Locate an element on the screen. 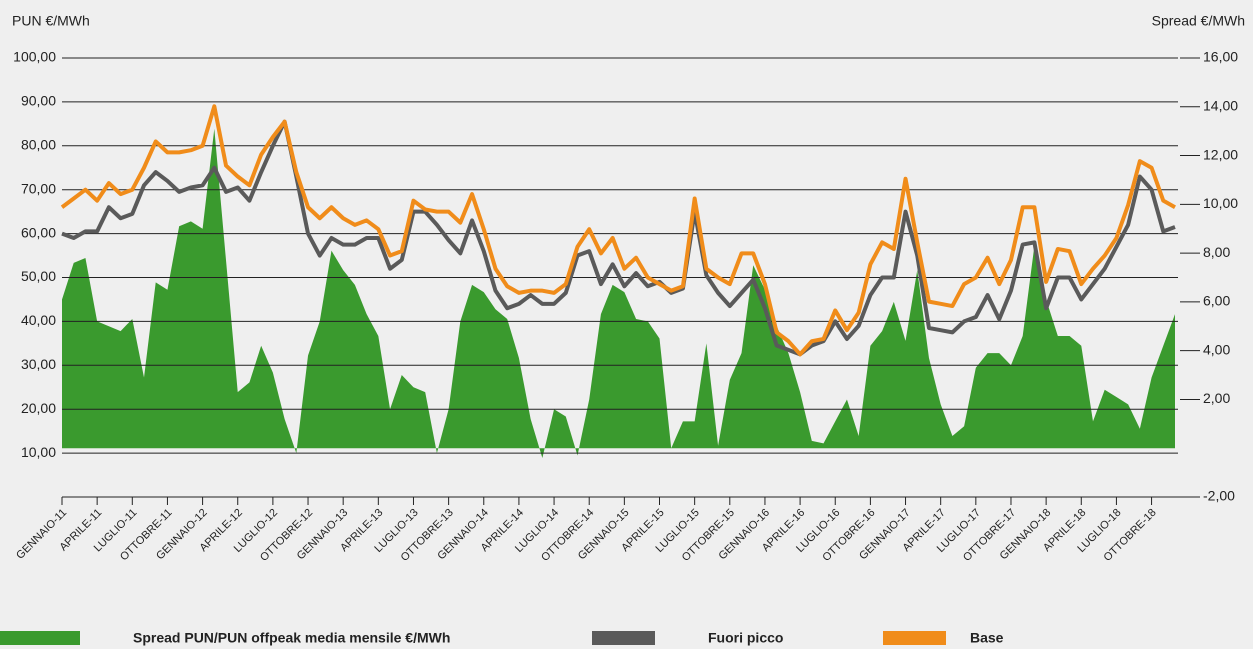 The height and width of the screenshot is (649, 1253). y2-tick-label: 14,00 is located at coordinates (1220, 105).